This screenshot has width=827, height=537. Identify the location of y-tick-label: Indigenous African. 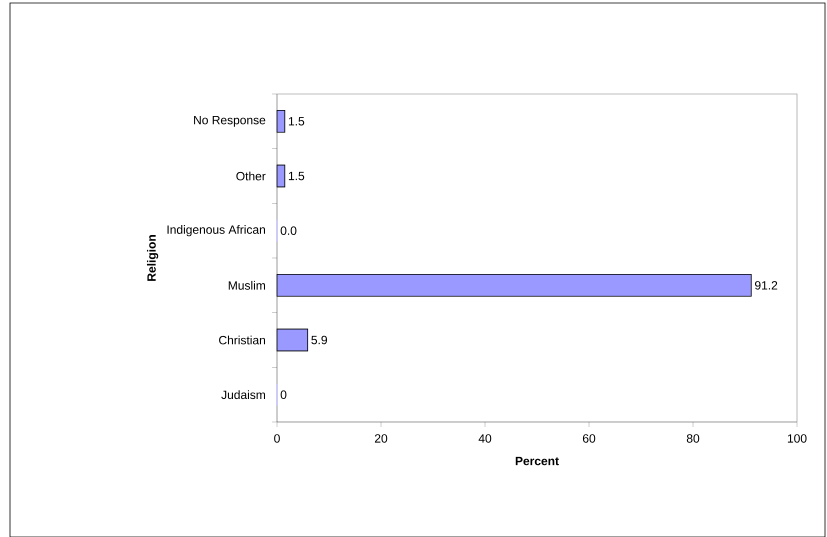
(216, 230).